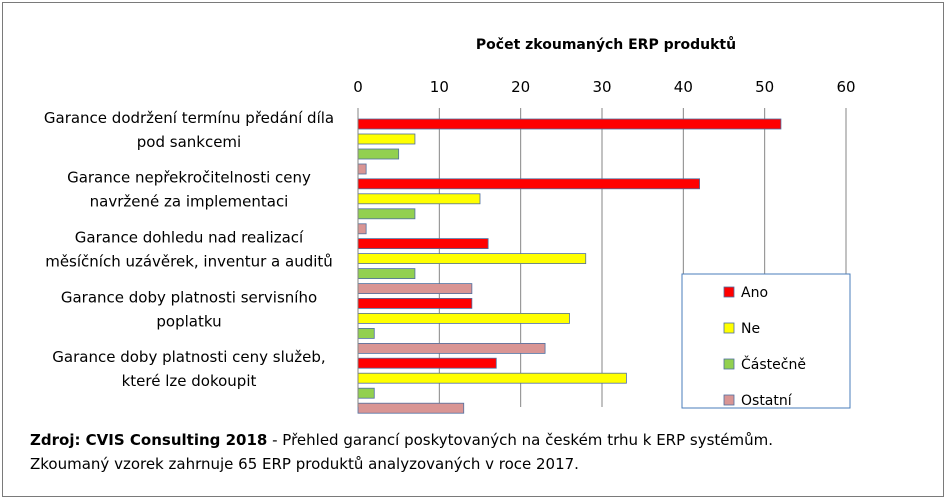 This screenshot has height=501, width=948. Describe the element at coordinates (606, 44) in the screenshot. I see `chart-title: Počet zkoumaných ERP produktů` at that location.